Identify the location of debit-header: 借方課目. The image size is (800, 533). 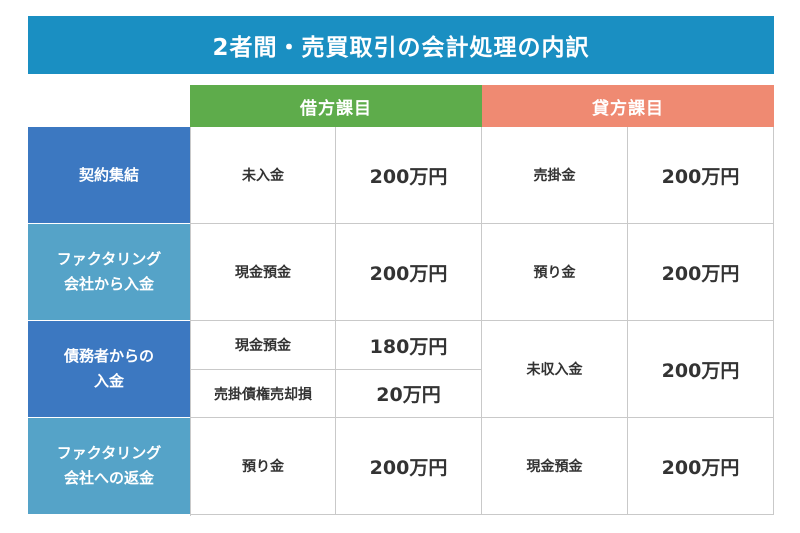
(336, 106).